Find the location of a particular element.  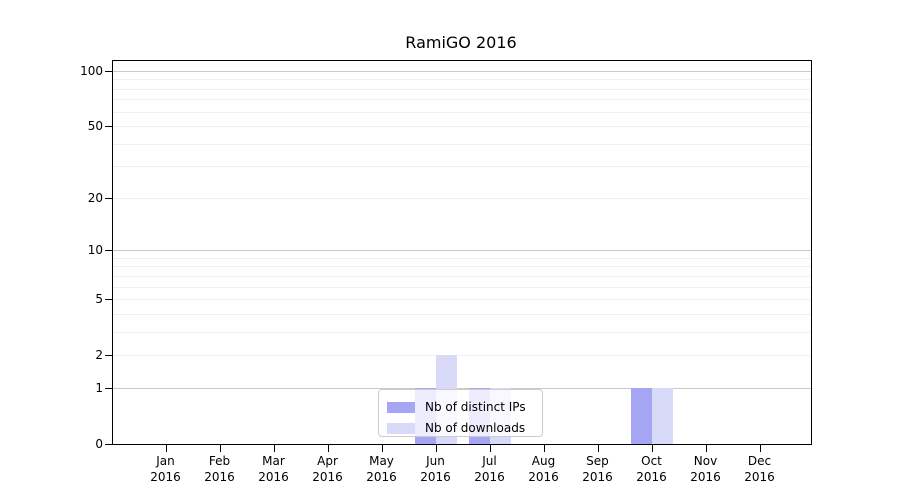

x-tick-label-jan: Jan 2016 is located at coordinates (165, 469).